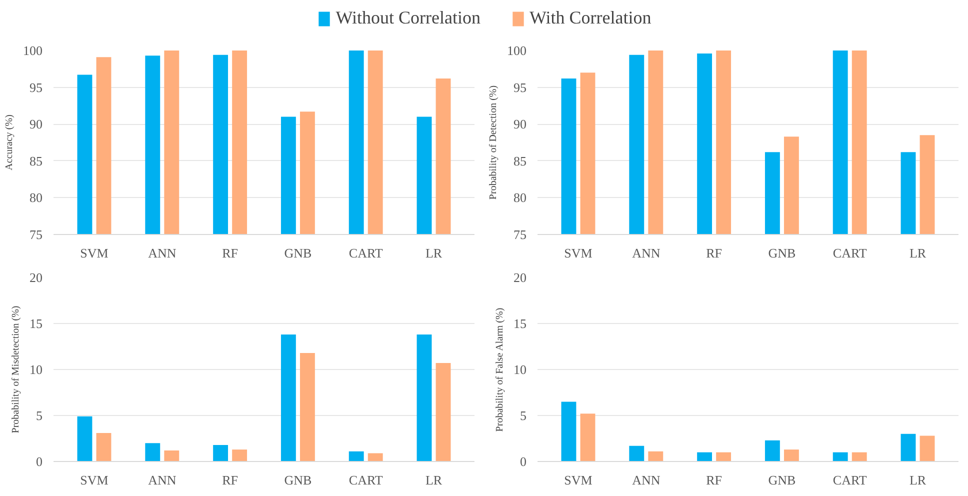 The height and width of the screenshot is (496, 968). What do you see at coordinates (493, 142) in the screenshot?
I see `y-axis-title: Probability of Detection (%)` at bounding box center [493, 142].